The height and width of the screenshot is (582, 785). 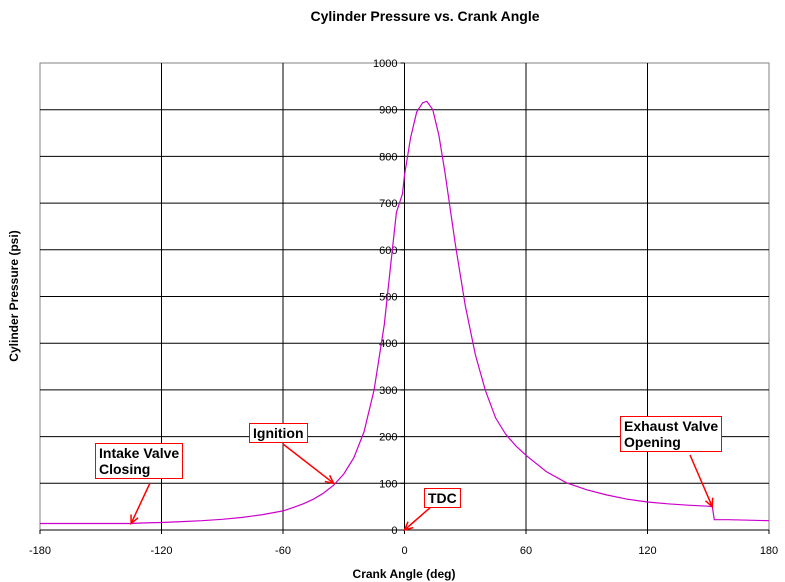 What do you see at coordinates (388, 204) in the screenshot?
I see `y-tick-label: 700` at bounding box center [388, 204].